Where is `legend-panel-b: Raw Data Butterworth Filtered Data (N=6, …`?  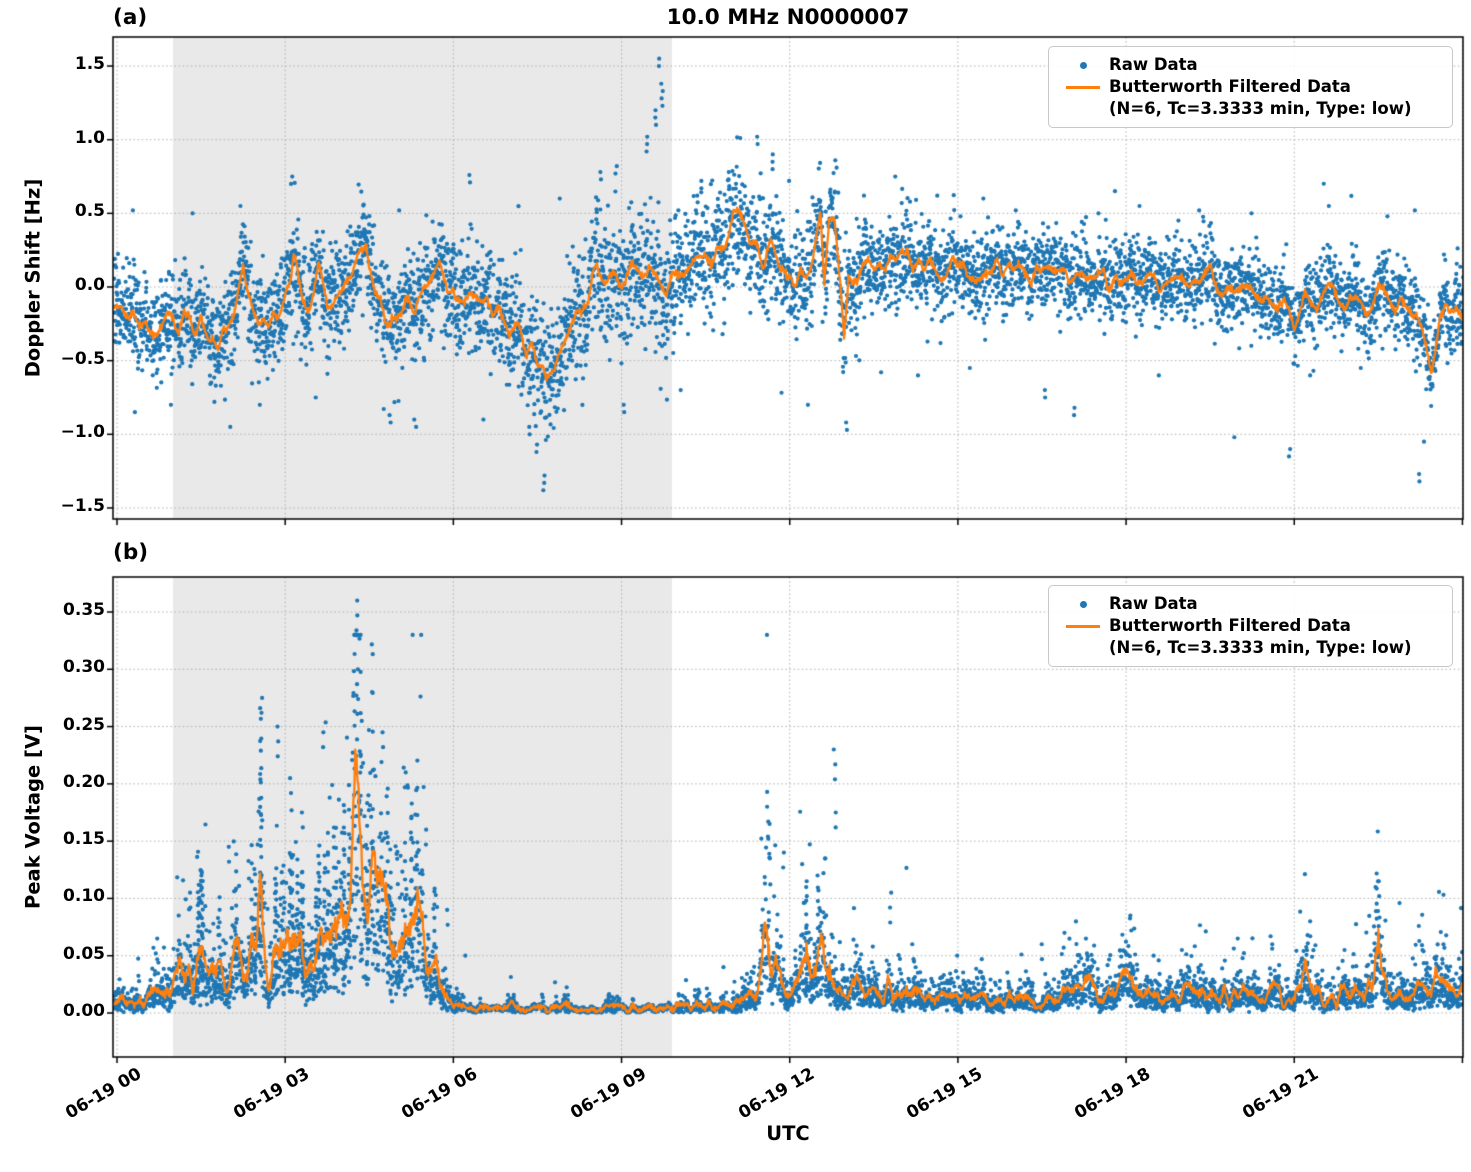
legend-panel-b: Raw Data Butterworth Filtered Data (N=6, … is located at coordinates (1250, 626).